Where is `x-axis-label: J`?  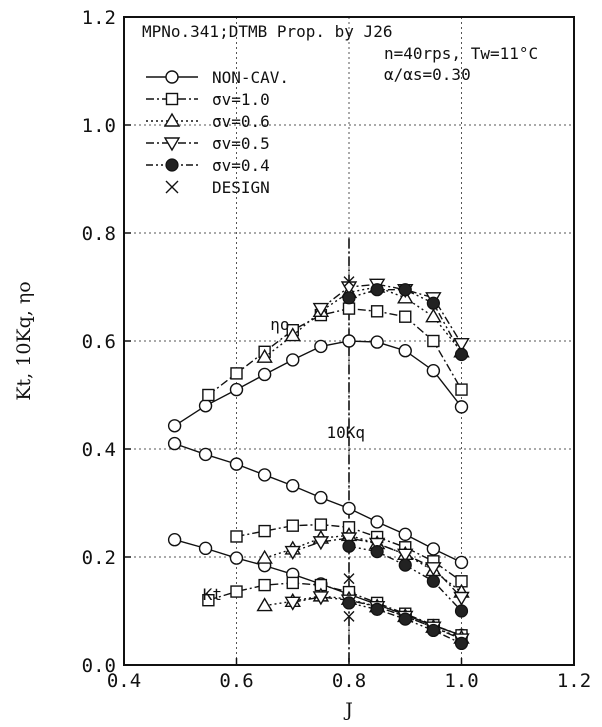 x-axis-label: J is located at coordinates (348, 710).